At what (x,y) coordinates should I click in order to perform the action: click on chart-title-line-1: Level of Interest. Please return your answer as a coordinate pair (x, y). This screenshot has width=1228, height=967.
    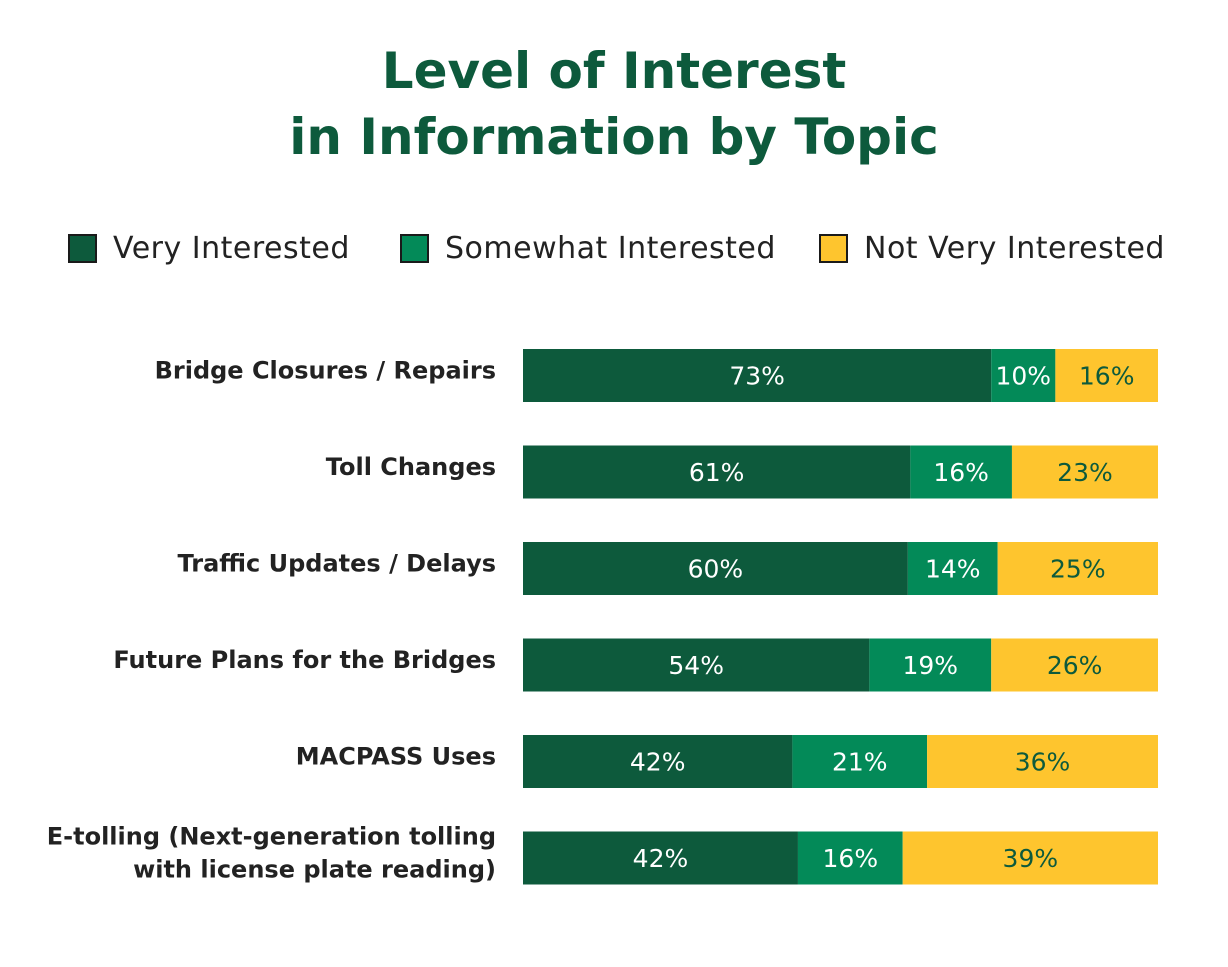
    Looking at the image, I should click on (614, 71).